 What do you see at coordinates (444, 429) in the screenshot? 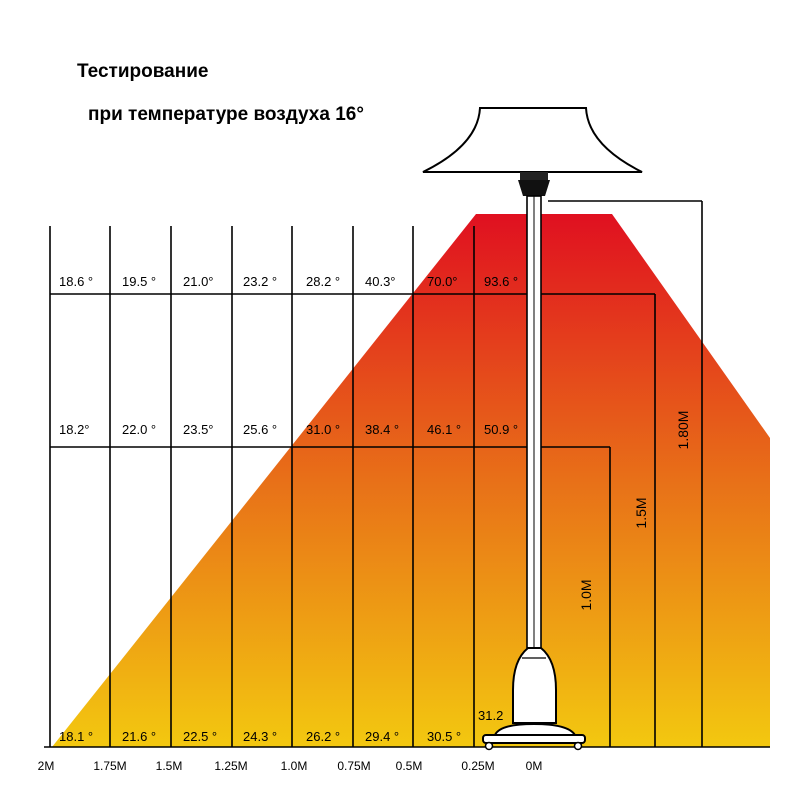
I see `temp-reading: 46.1 °` at bounding box center [444, 429].